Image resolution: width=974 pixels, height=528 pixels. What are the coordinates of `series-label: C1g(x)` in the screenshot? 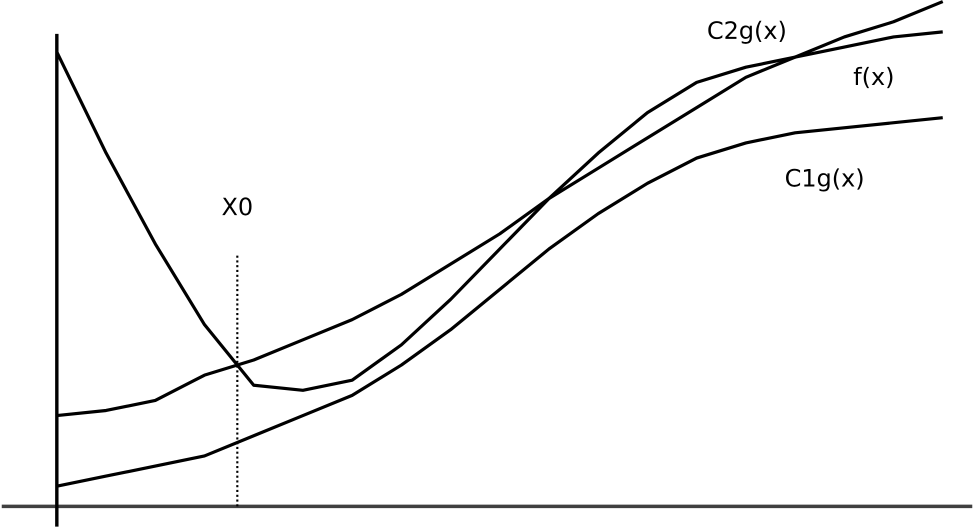 It's located at (824, 180).